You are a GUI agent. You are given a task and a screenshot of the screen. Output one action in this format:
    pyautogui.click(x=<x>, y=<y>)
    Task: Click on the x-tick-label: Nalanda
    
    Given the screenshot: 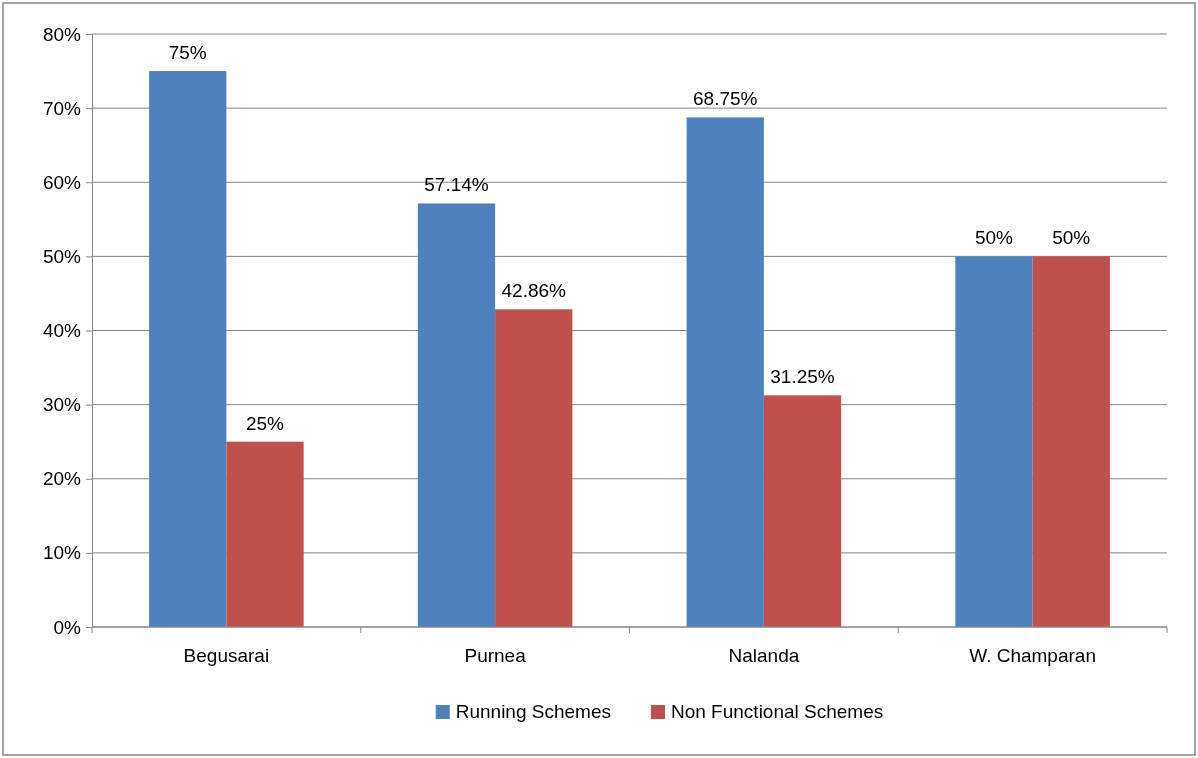 What is the action you would take?
    pyautogui.click(x=764, y=655)
    